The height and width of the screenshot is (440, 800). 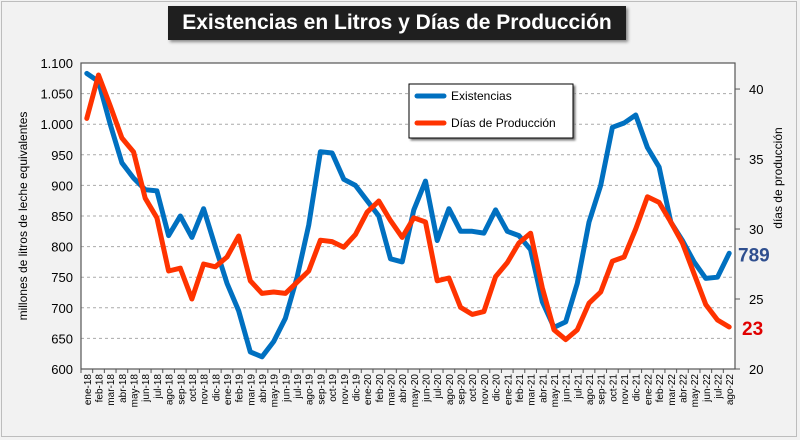 I want to click on y-axis-title: millones de litros de leche equivalentes, so click(x=23, y=216).